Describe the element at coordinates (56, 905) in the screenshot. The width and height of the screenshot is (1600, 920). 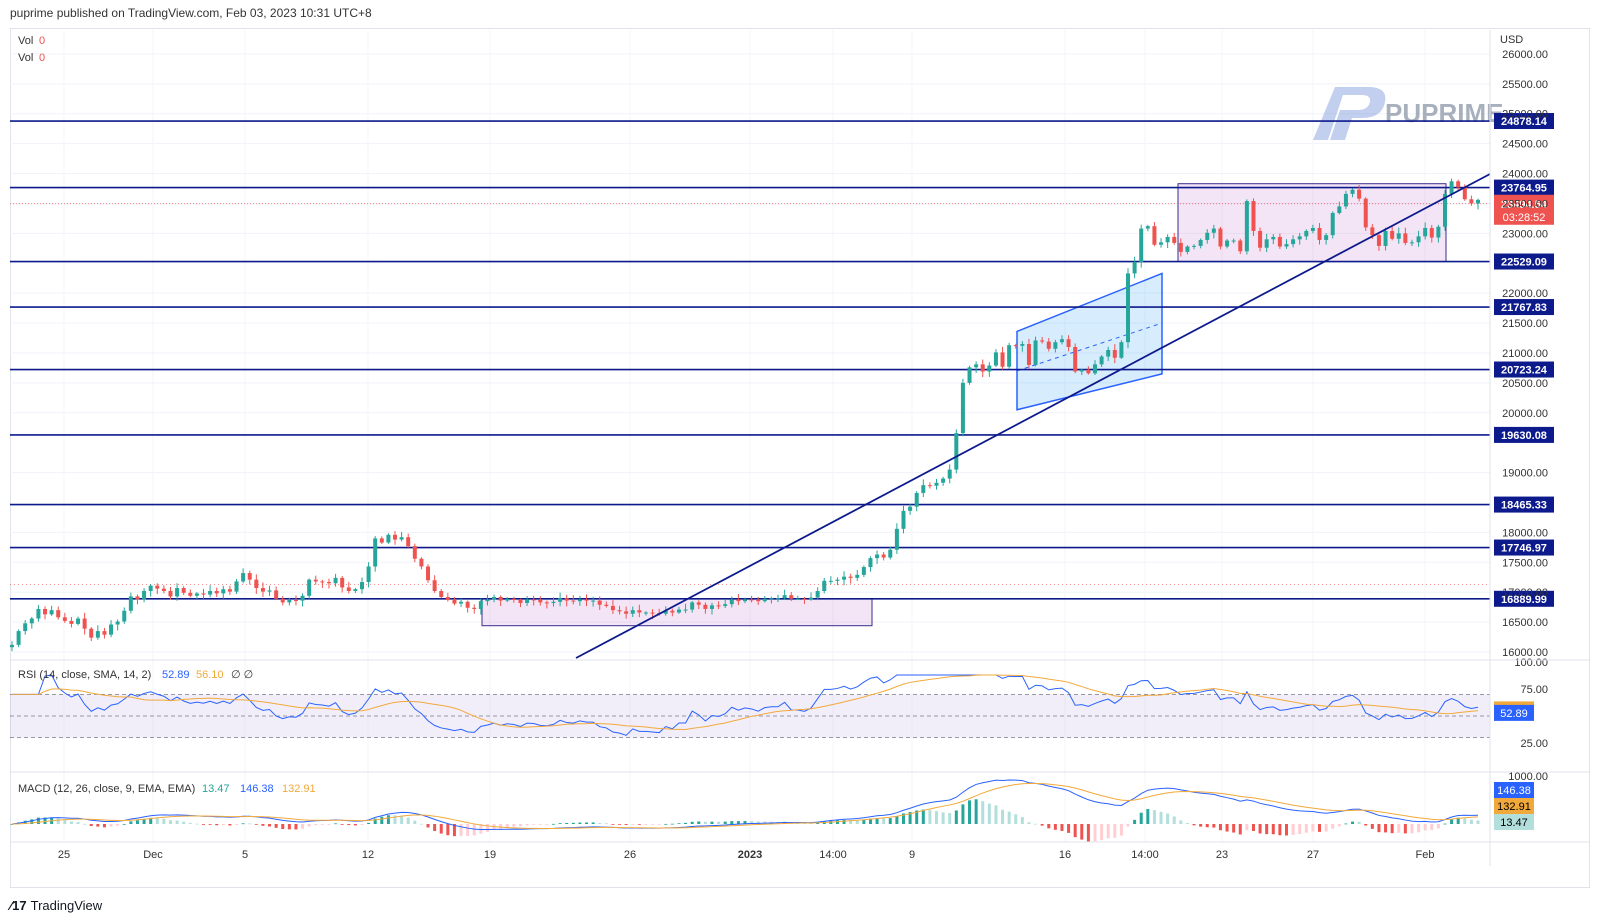
I see `tradingview-footer: ⁄17 TradingView` at that location.